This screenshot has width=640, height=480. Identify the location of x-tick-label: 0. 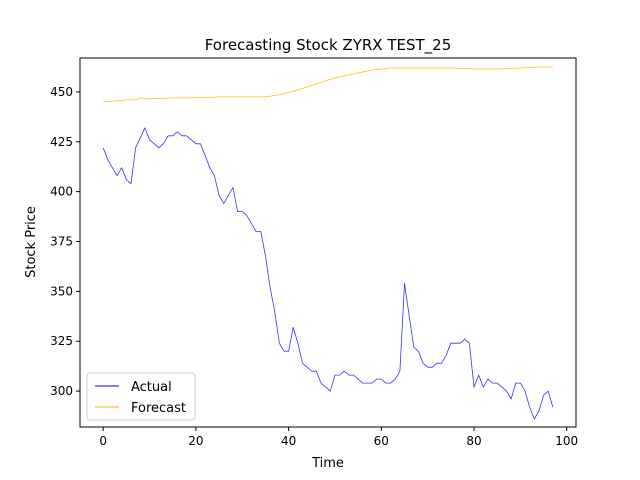
(103, 441).